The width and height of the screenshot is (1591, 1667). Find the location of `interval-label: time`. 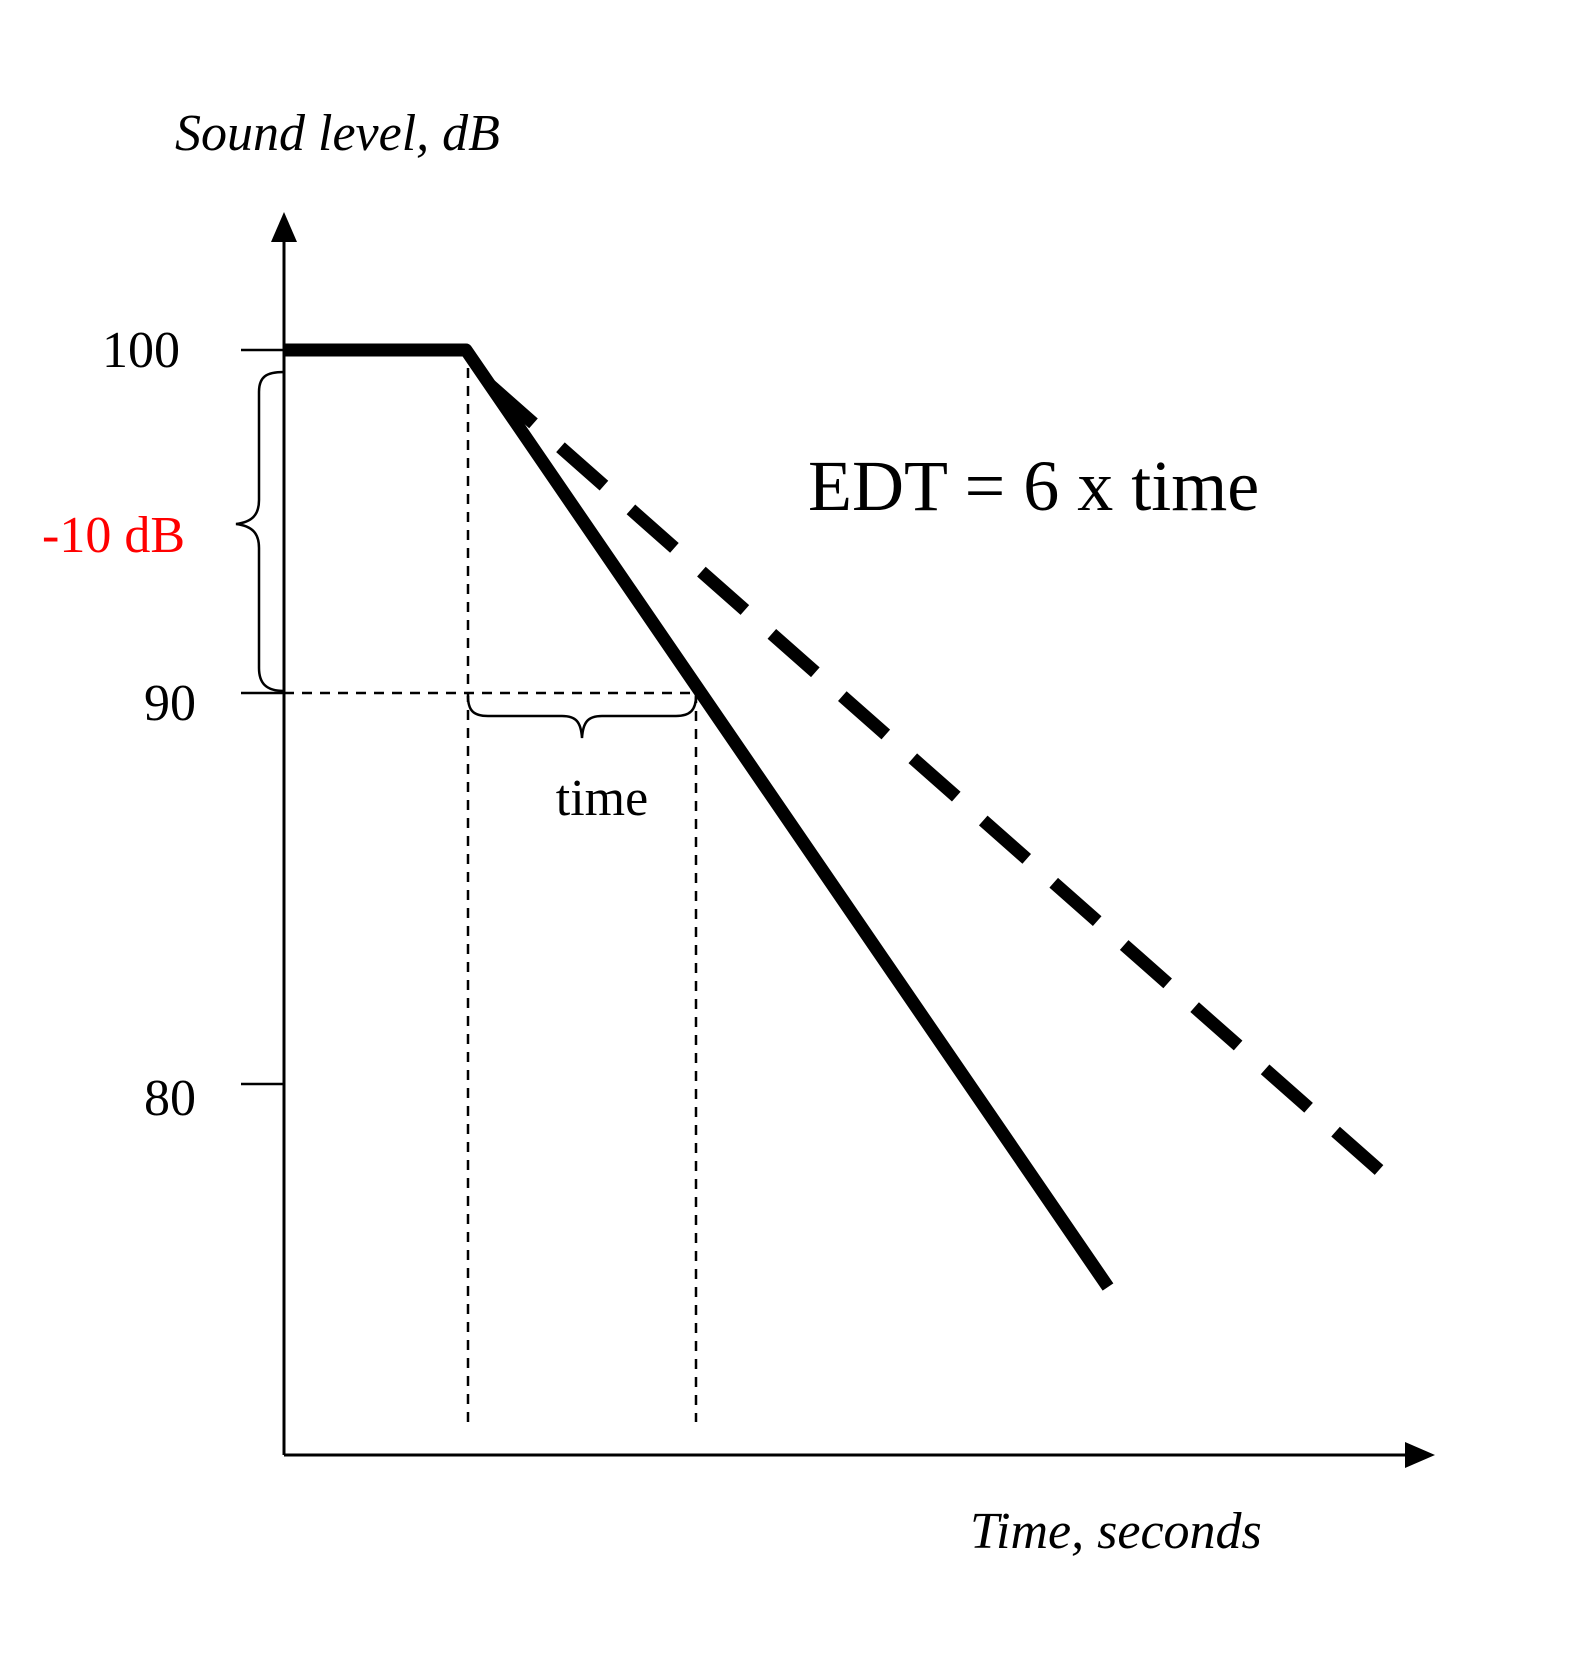

interval-label: time is located at coordinates (602, 798).